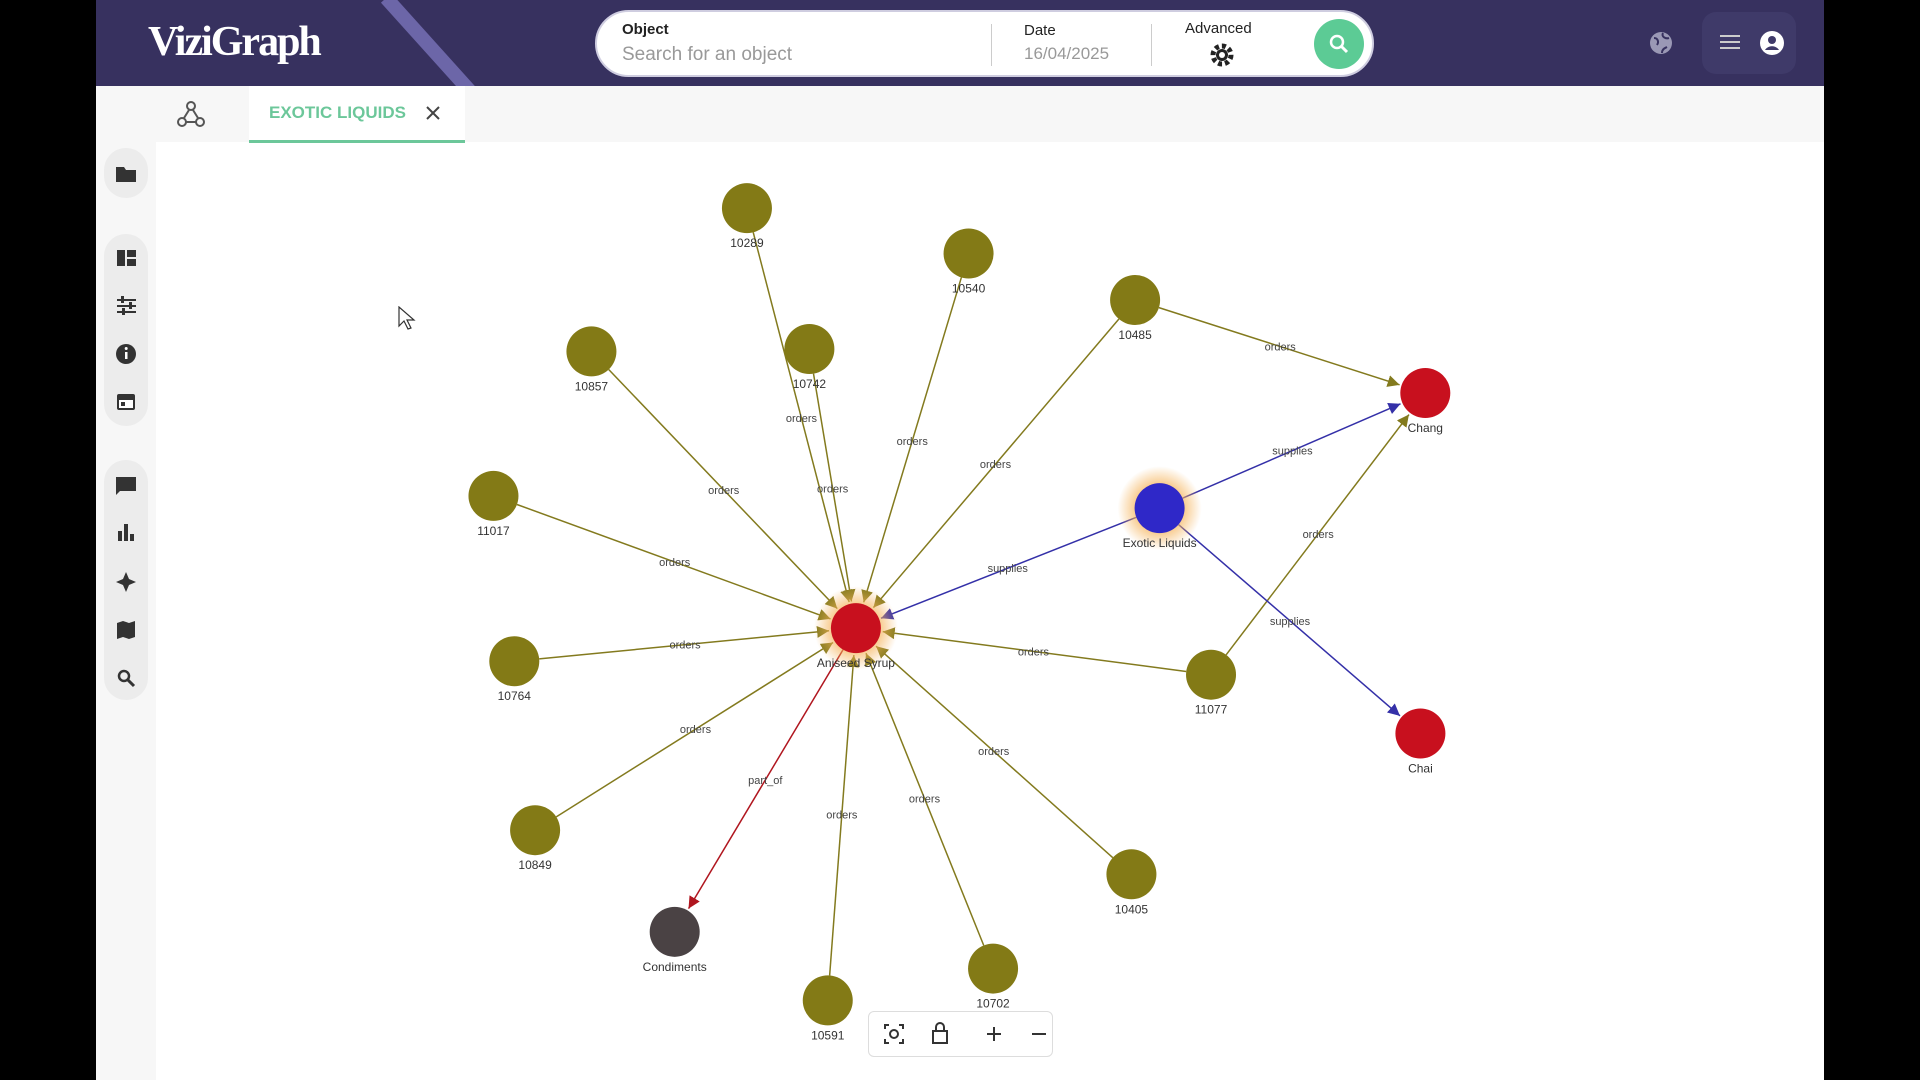  I want to click on node-label: 10405, so click(1132, 909).